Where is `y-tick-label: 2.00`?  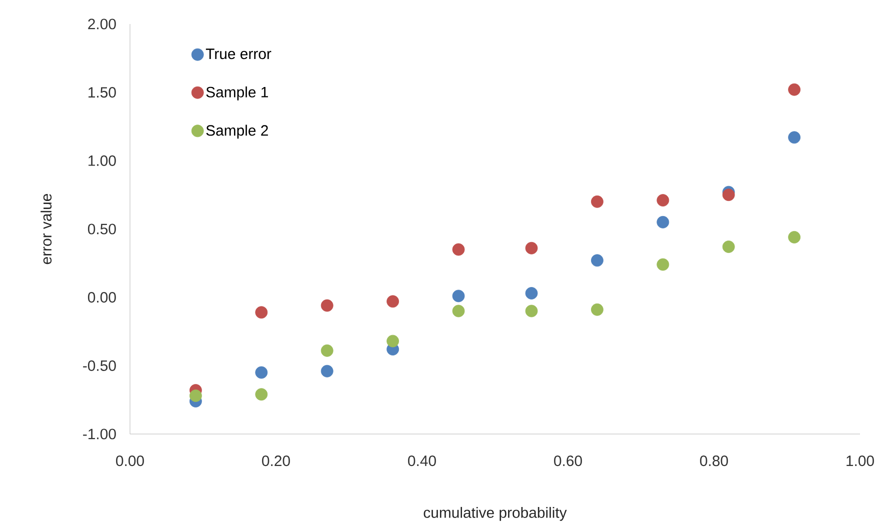
y-tick-label: 2.00 is located at coordinates (102, 24).